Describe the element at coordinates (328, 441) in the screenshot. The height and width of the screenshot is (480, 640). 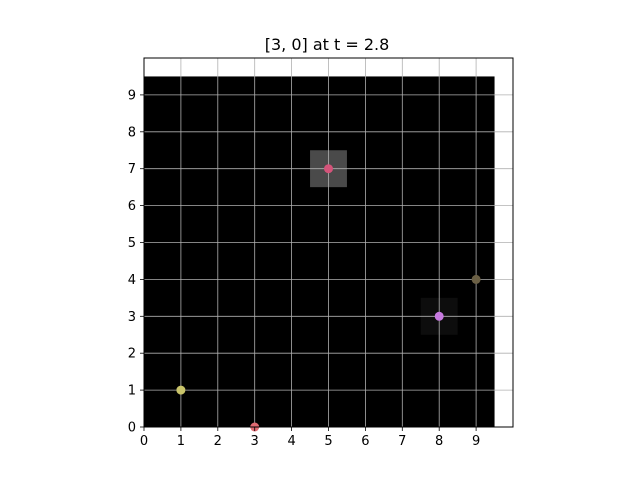
I see `x-tick-label-5: 5` at that location.